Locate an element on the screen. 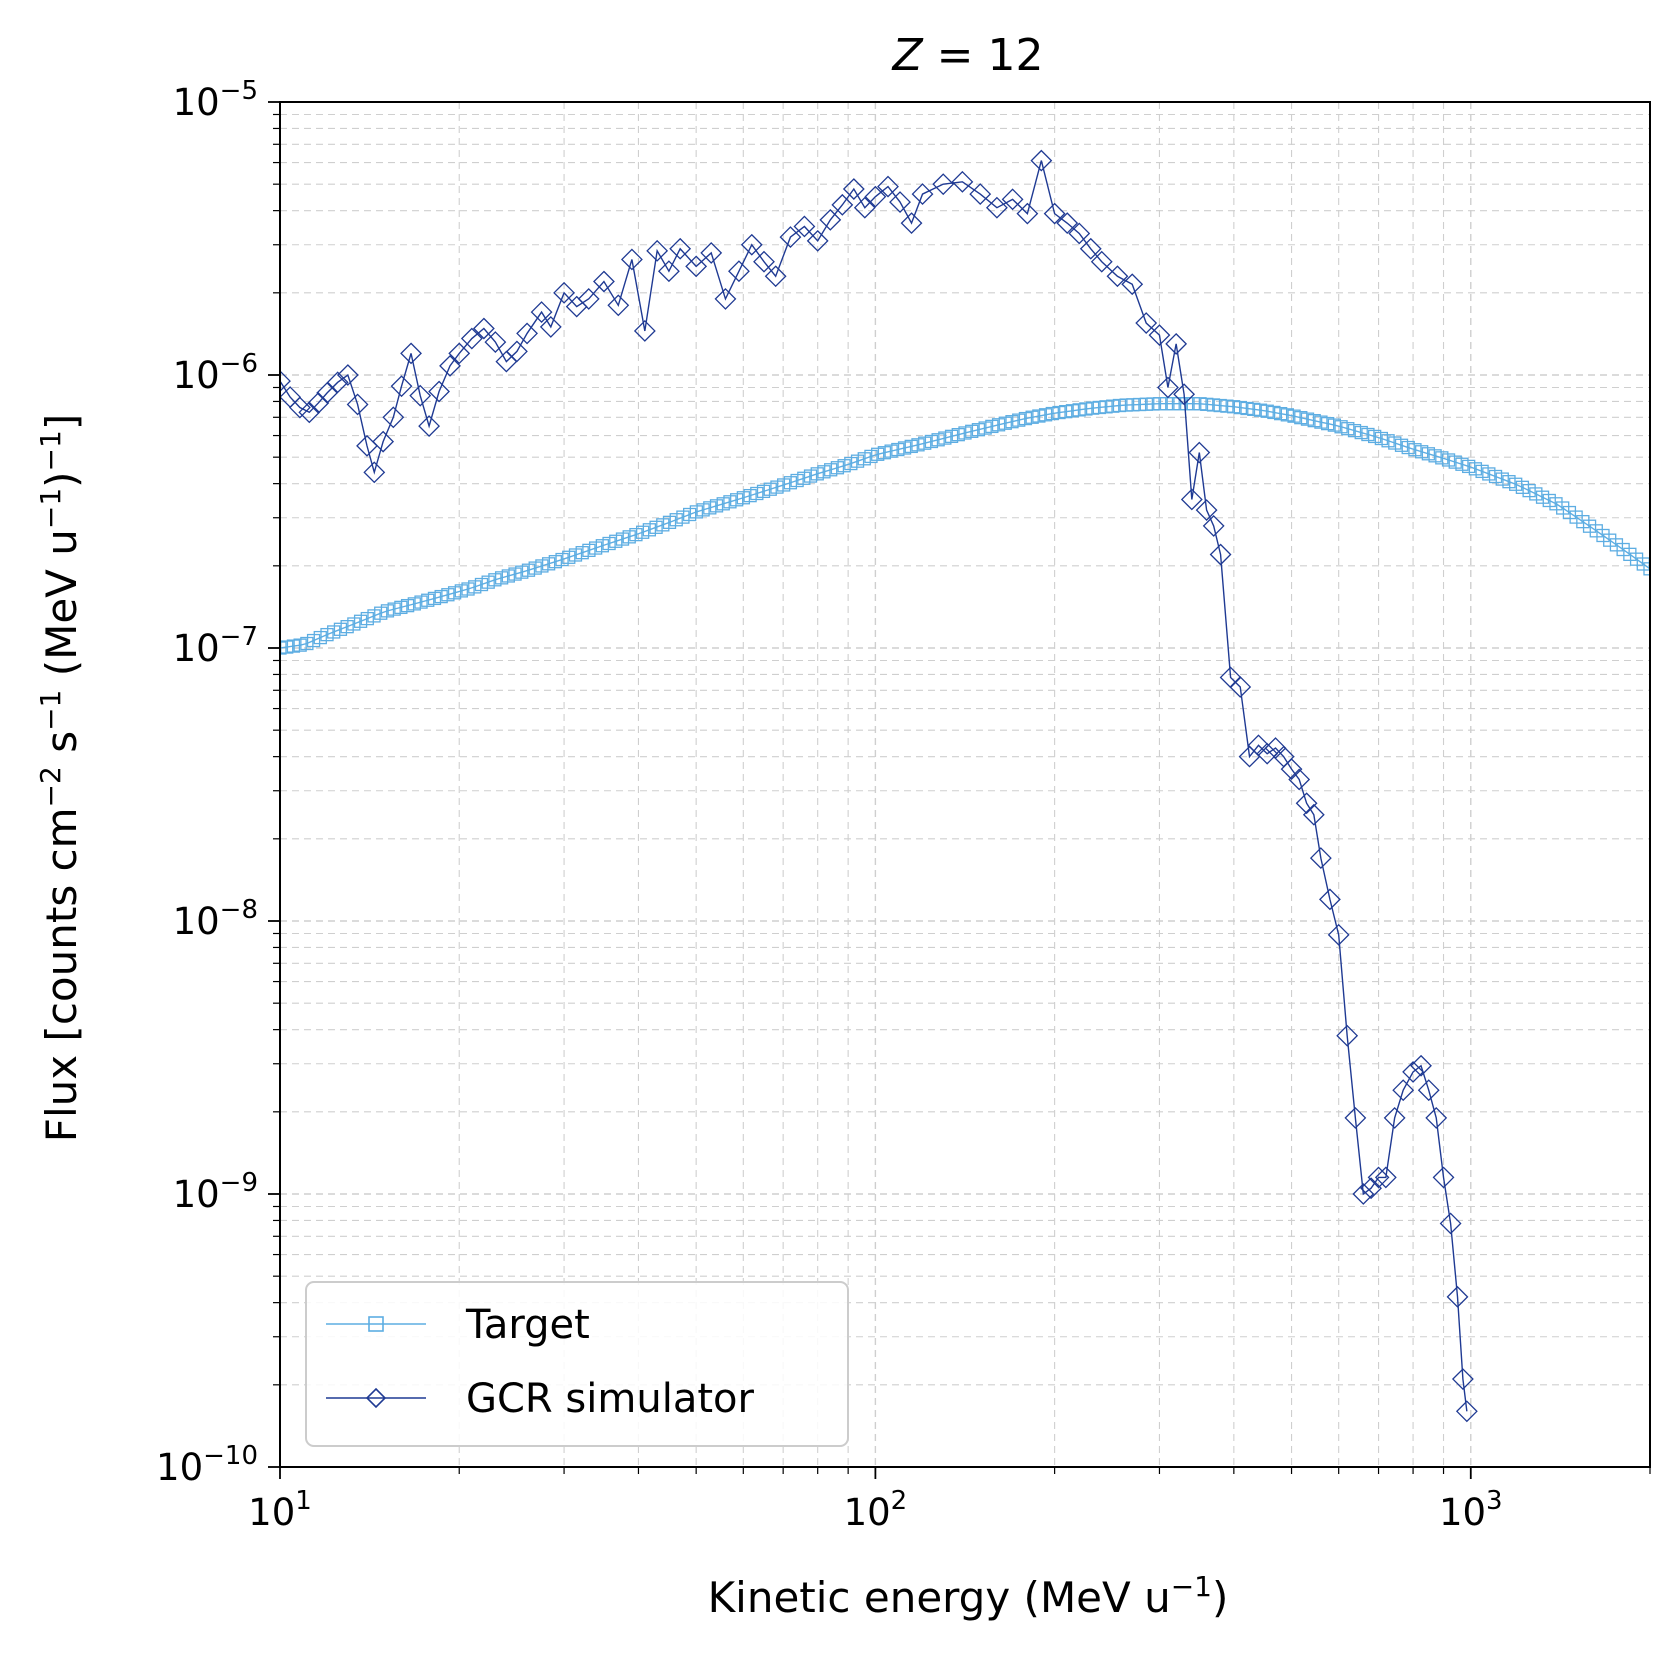 Image resolution: width=1674 pixels, height=1656 pixels. chart-title: Z = 12 is located at coordinates (968, 55).